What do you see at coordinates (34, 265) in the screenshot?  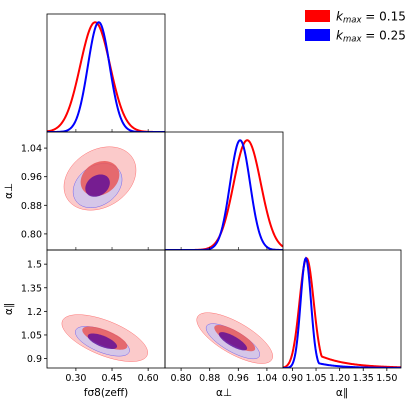 I see `ytick-label-apar-0: 1.5` at bounding box center [34, 265].